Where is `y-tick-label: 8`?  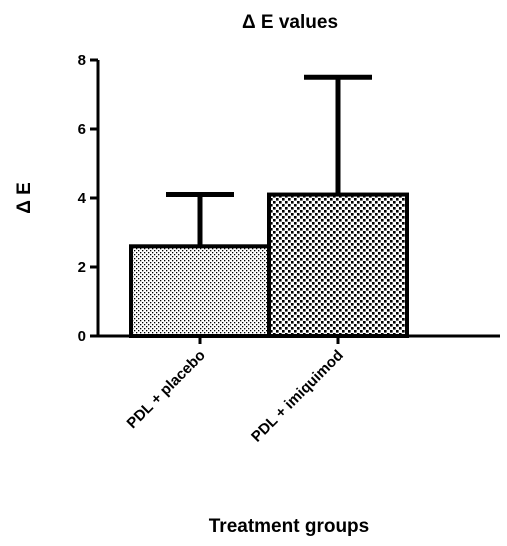 y-tick-label: 8 is located at coordinates (82, 60).